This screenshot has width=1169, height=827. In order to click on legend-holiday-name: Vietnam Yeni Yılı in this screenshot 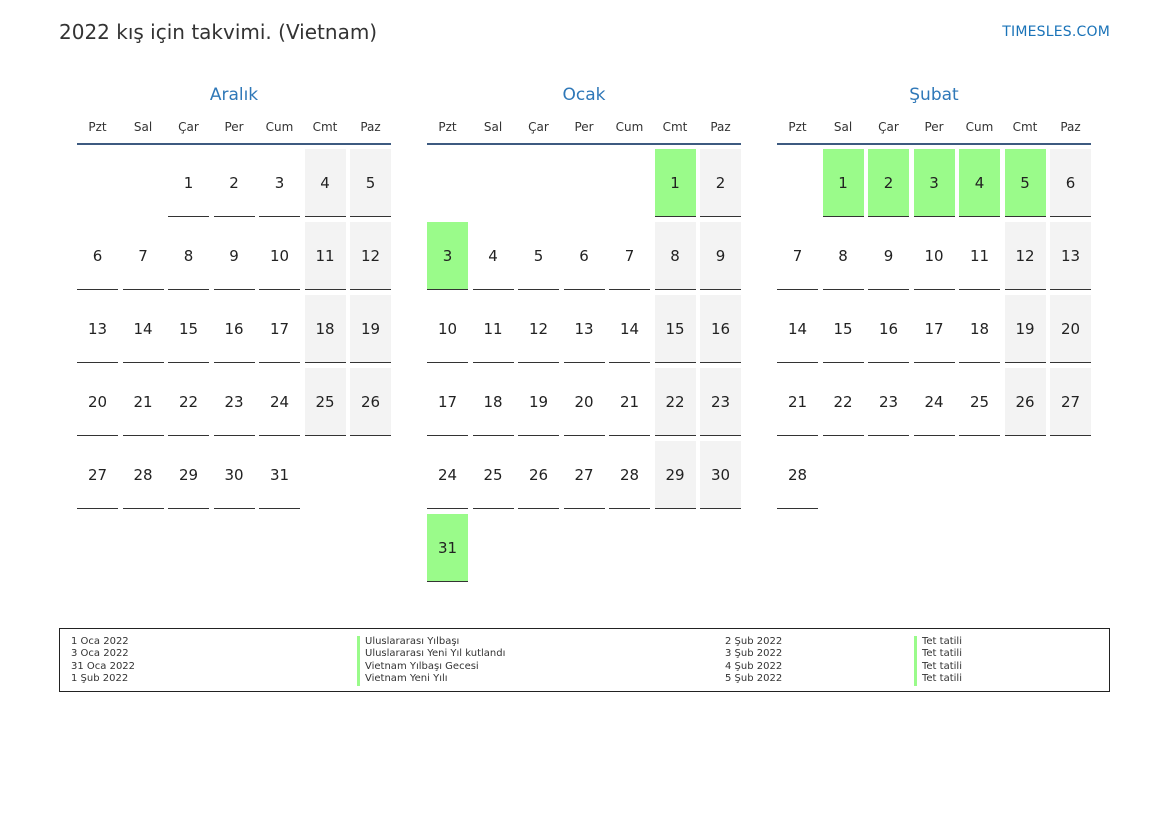, I will do `click(431, 679)`.